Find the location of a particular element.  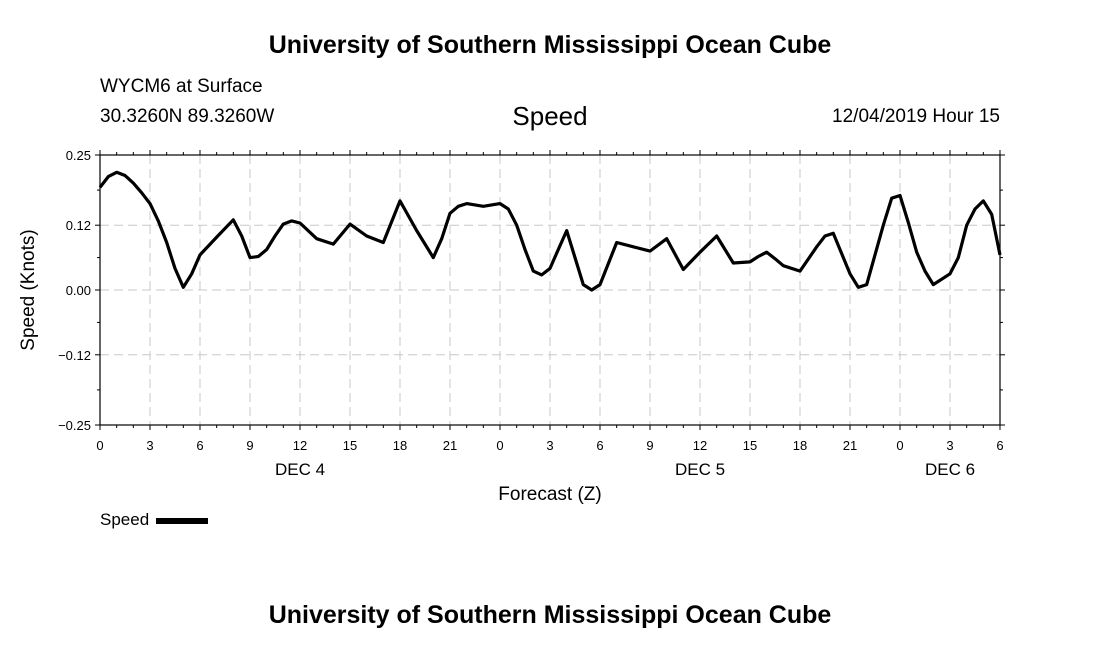

day-label: DEC 5 is located at coordinates (700, 469).